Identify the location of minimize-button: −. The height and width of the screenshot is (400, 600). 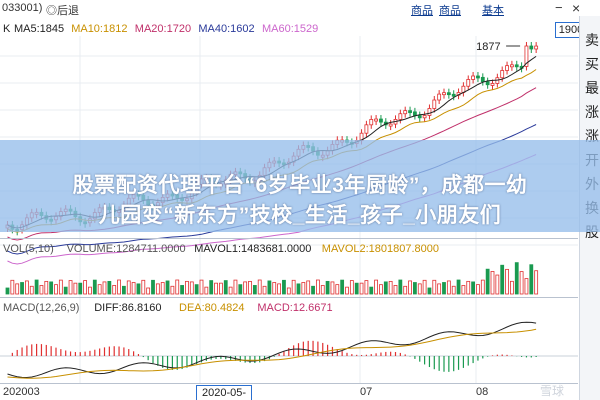
(559, 7).